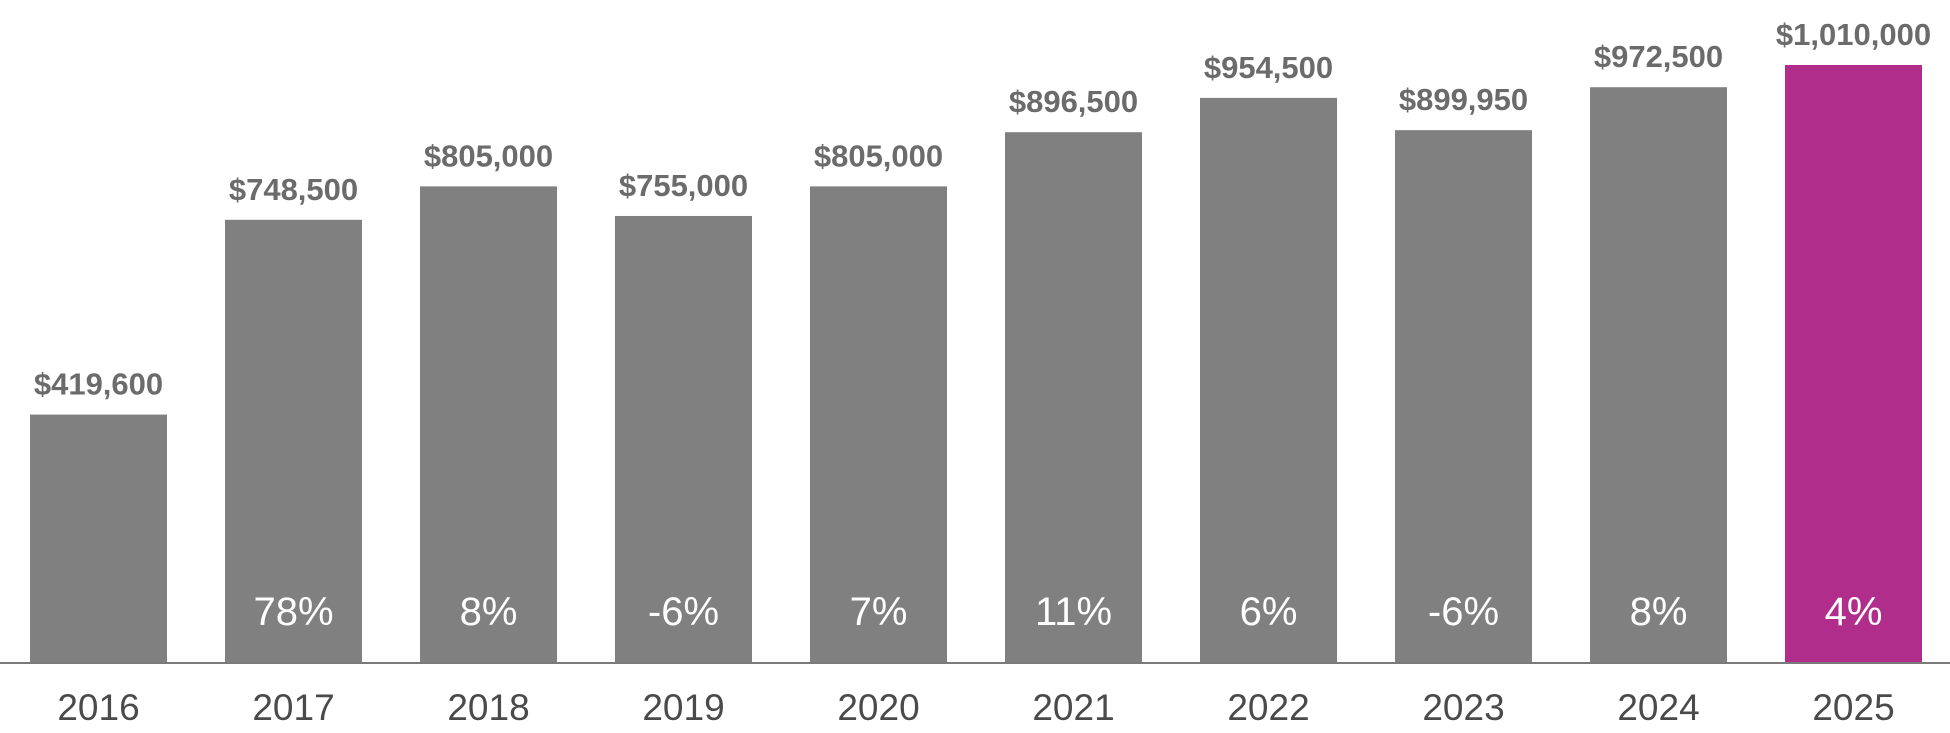 Image resolution: width=1950 pixels, height=733 pixels. What do you see at coordinates (1073, 612) in the screenshot?
I see `change-label-2021: 11%` at bounding box center [1073, 612].